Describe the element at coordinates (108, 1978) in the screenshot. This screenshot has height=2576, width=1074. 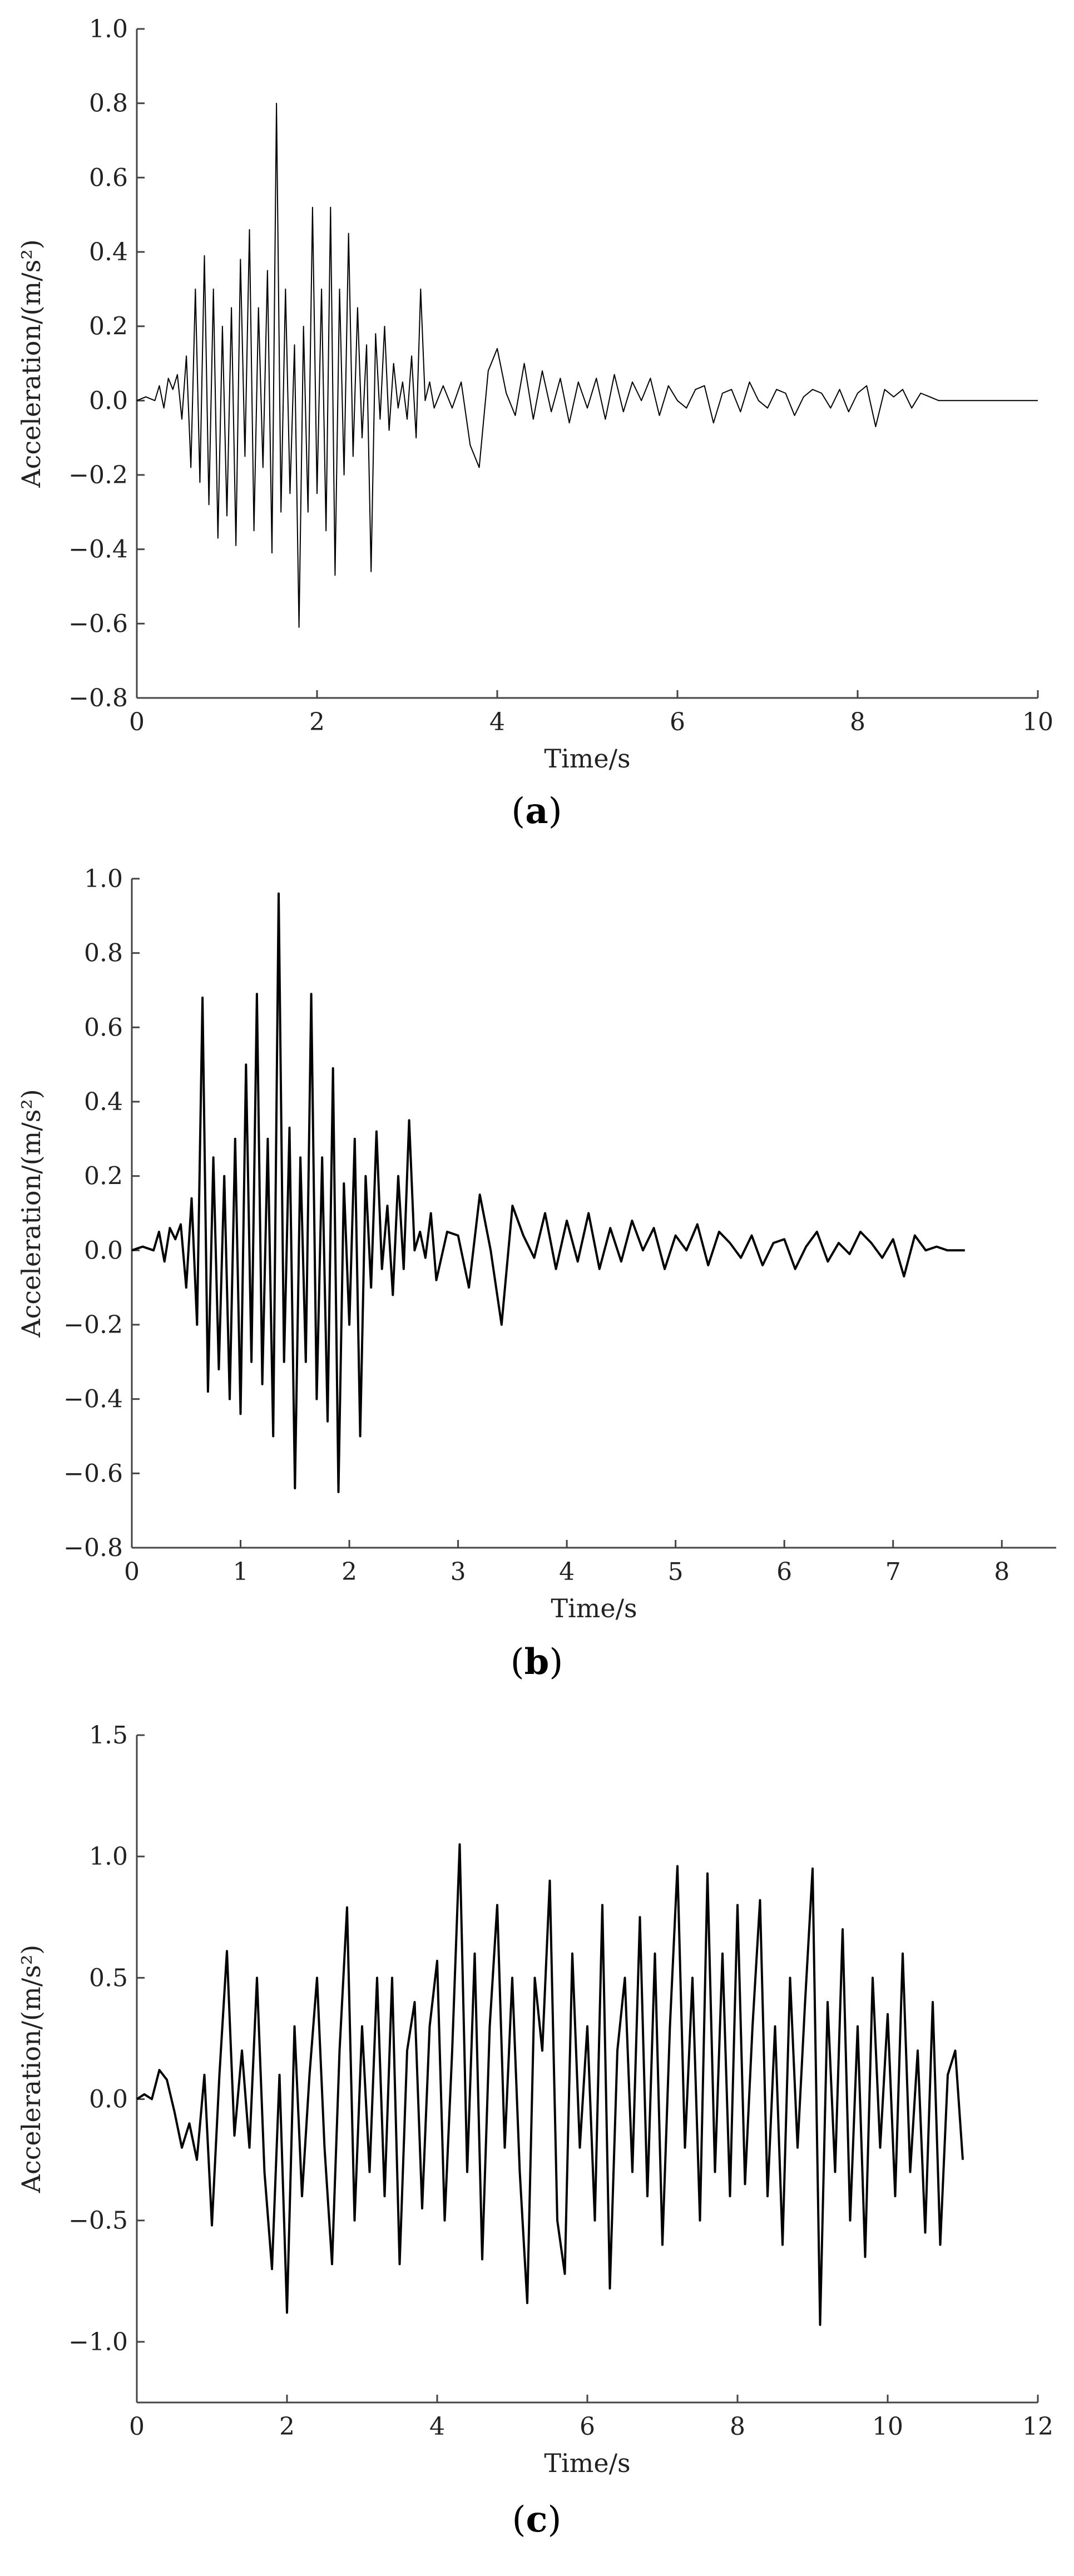
I see `y-tick-label: 0.5` at that location.